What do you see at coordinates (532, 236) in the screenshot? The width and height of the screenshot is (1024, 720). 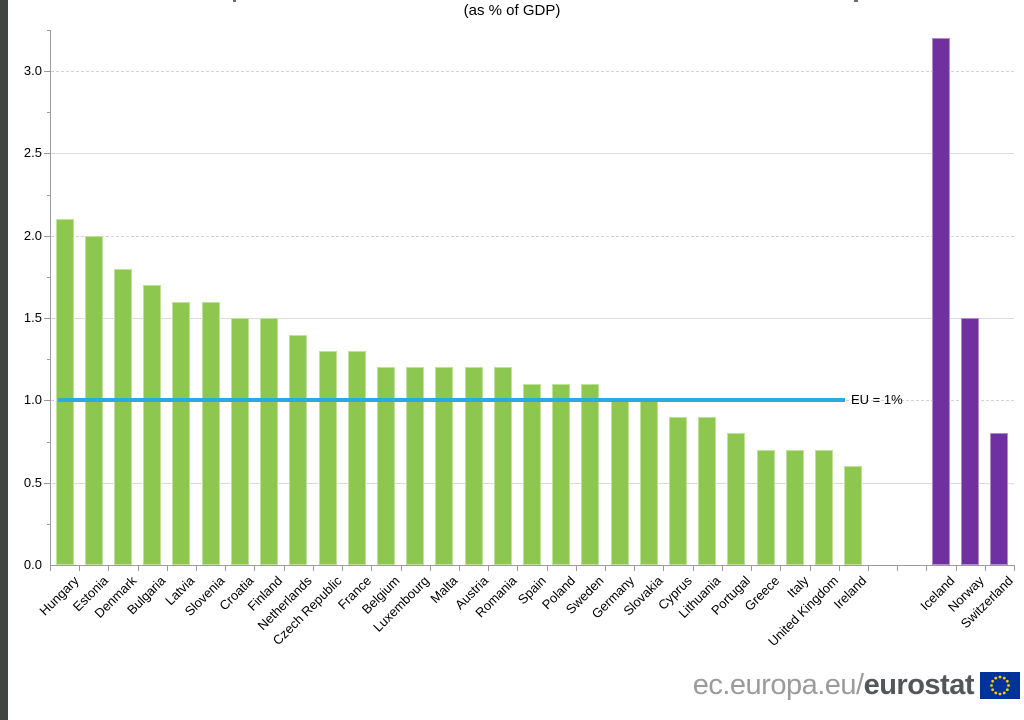 I see `gridline-2.0` at bounding box center [532, 236].